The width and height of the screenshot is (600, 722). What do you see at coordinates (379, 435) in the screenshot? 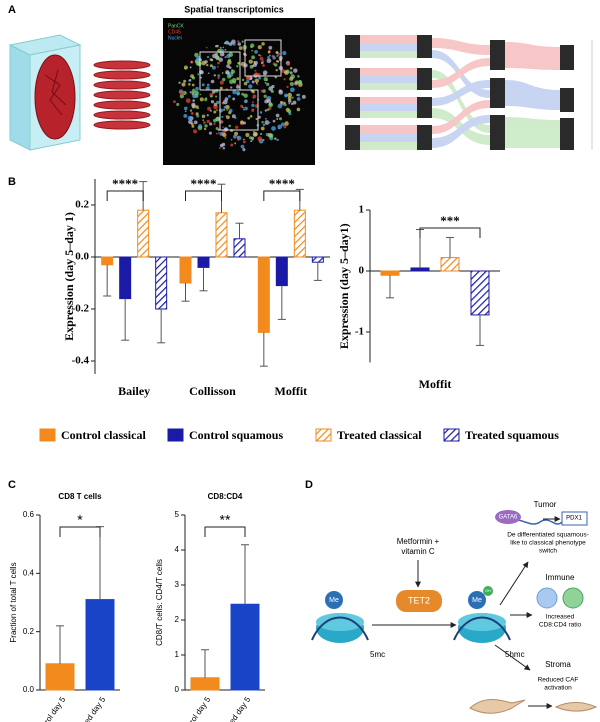
I see `legend-label: Treated classical` at bounding box center [379, 435].